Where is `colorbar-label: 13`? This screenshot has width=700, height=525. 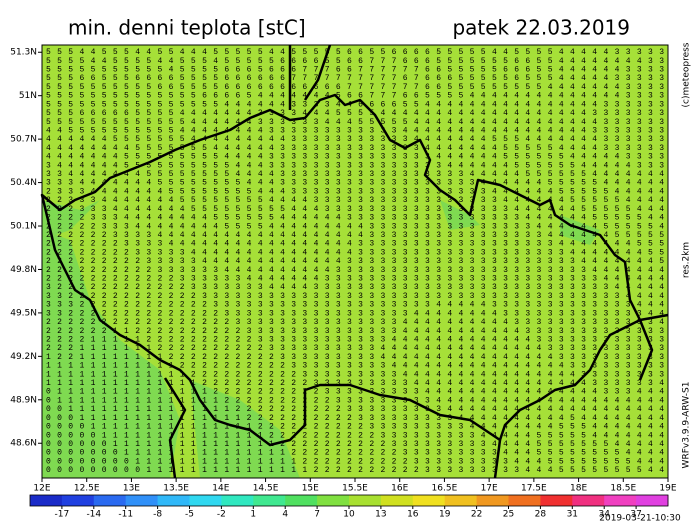 colorbar-label: 13 is located at coordinates (380, 515).